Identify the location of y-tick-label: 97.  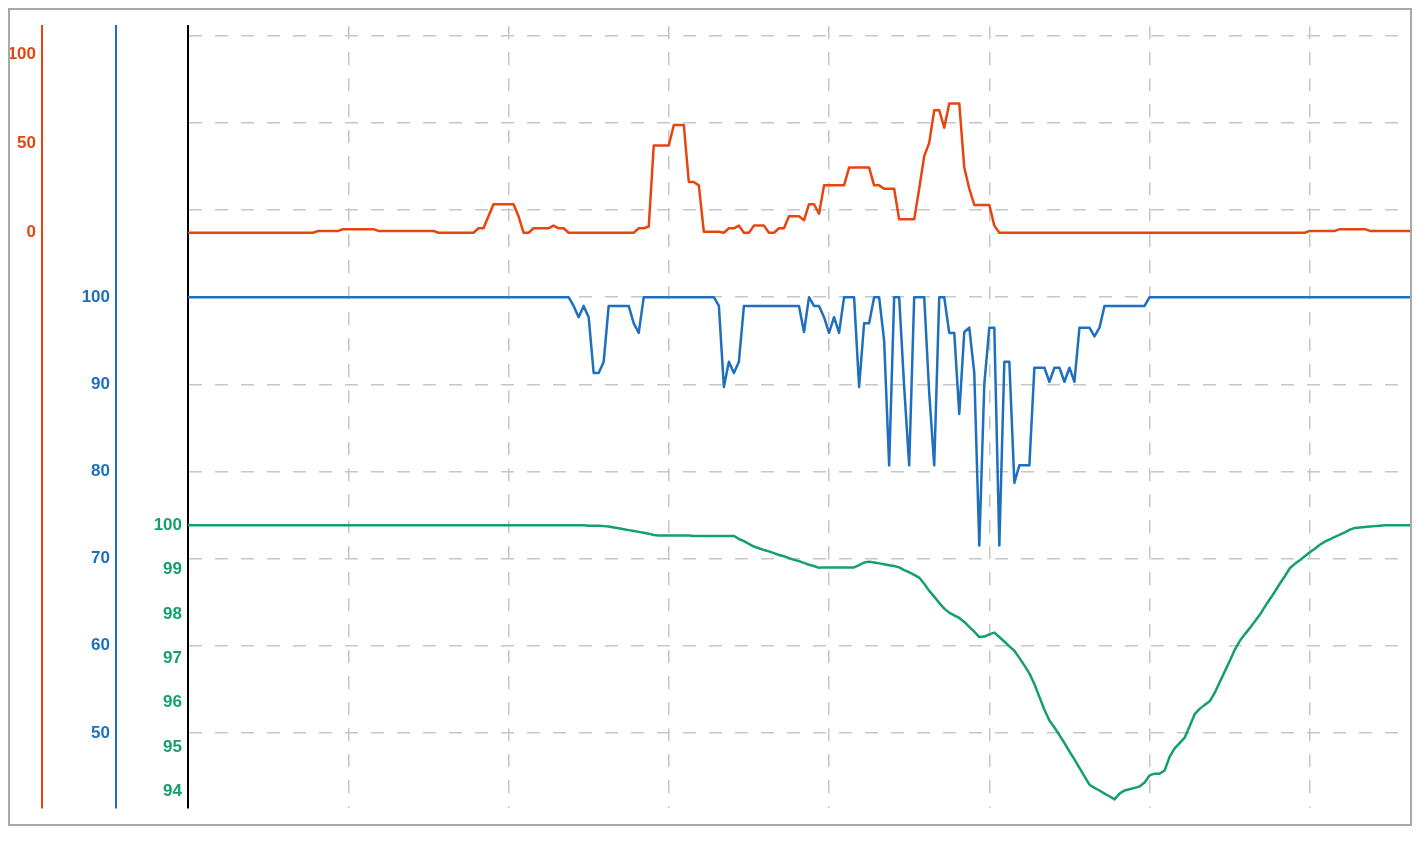
(172, 657).